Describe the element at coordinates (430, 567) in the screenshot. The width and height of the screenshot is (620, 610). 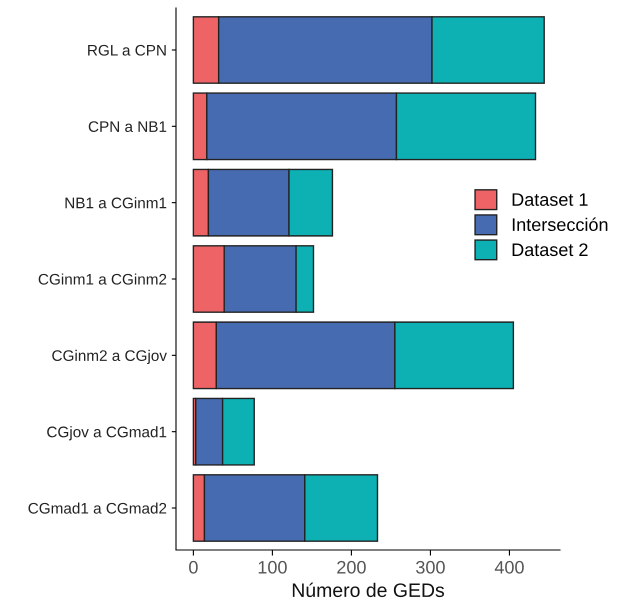
I see `x-tick-label: 300` at that location.